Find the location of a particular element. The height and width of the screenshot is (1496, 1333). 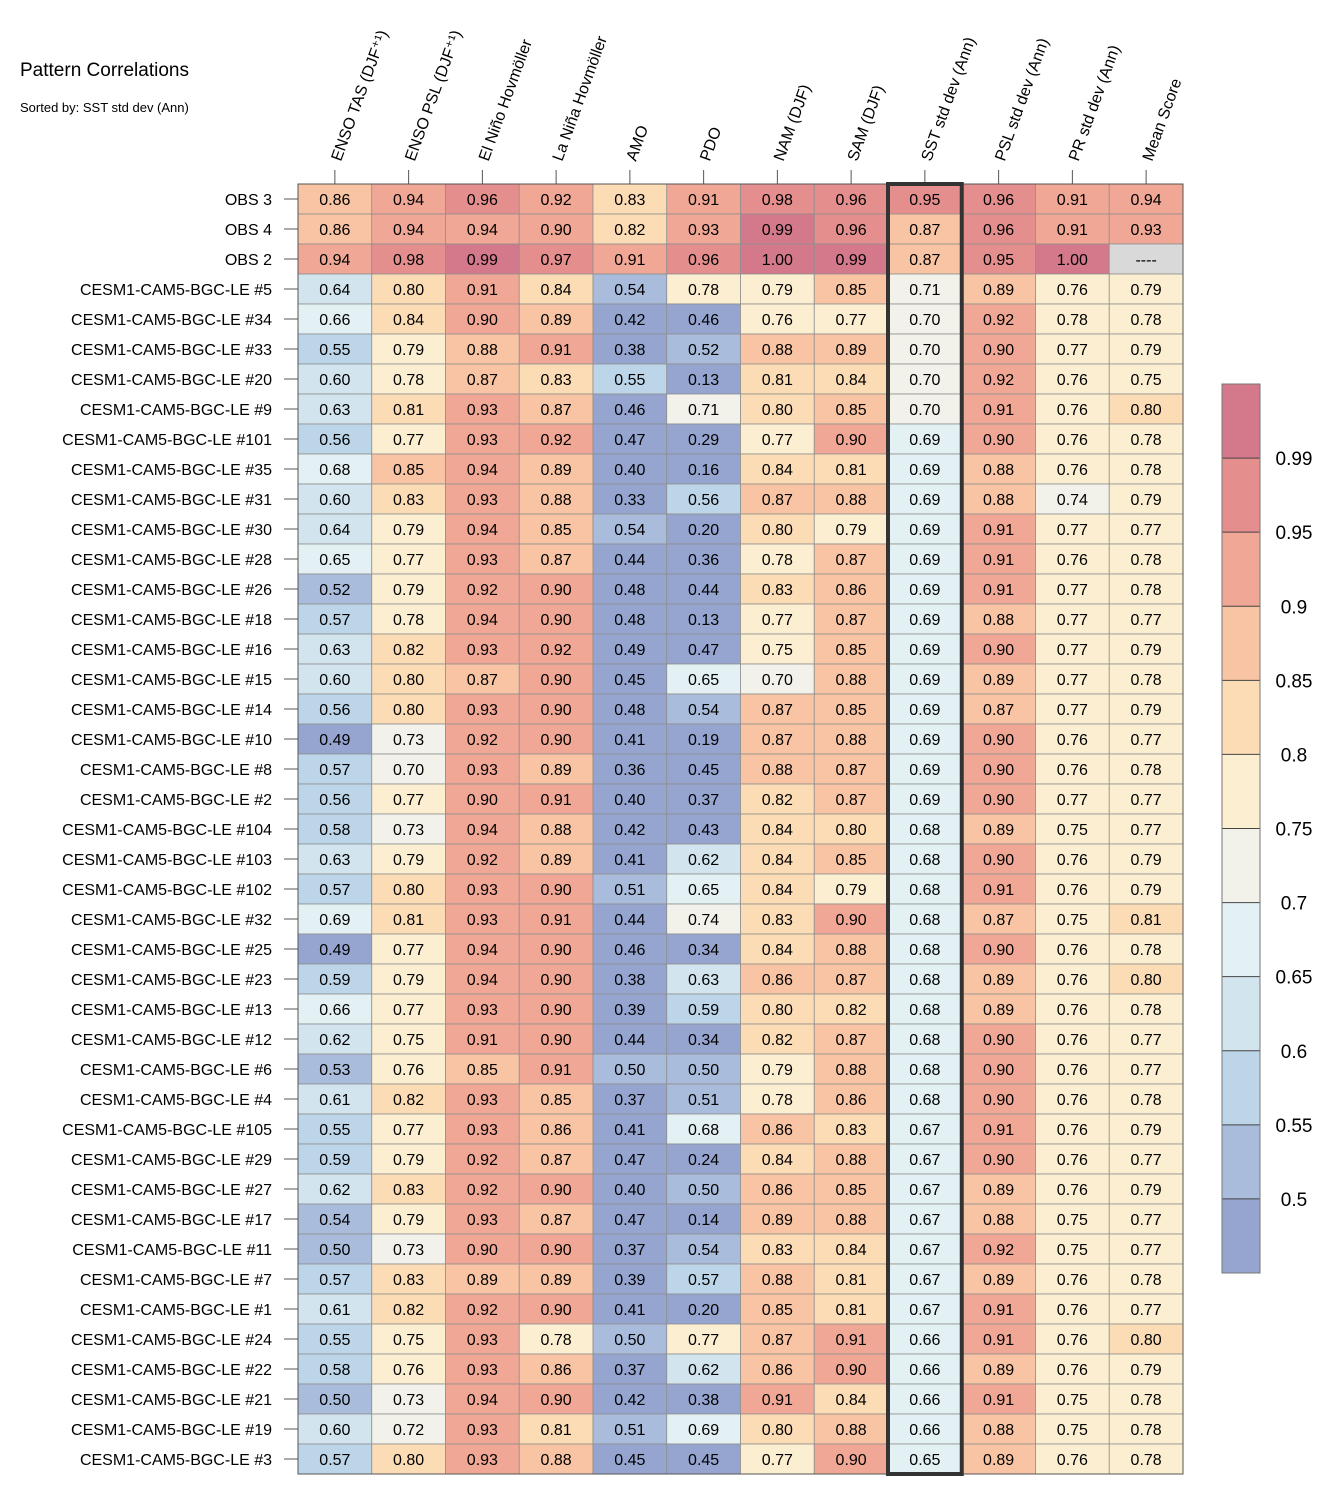

cell-value-label: 0.69 is located at coordinates (924, 800).